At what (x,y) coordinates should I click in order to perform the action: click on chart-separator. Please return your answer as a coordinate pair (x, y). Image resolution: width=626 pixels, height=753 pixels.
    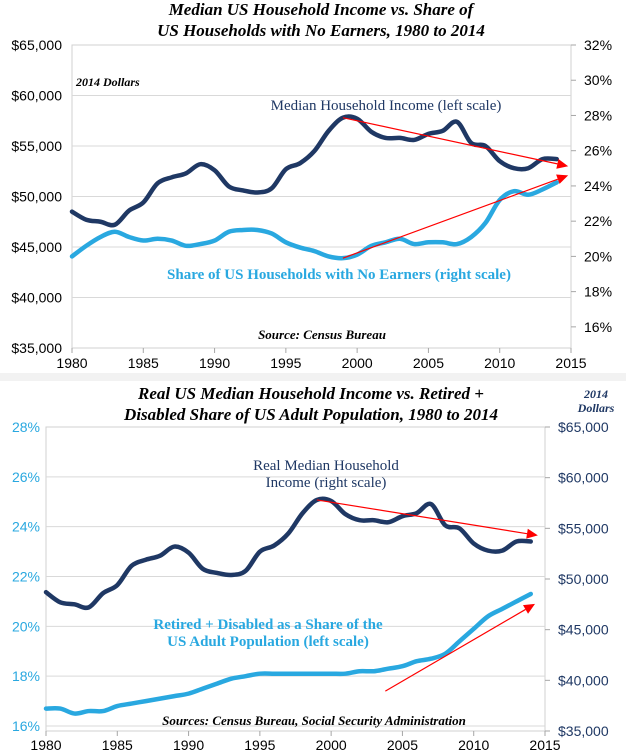
    Looking at the image, I should click on (313, 377).